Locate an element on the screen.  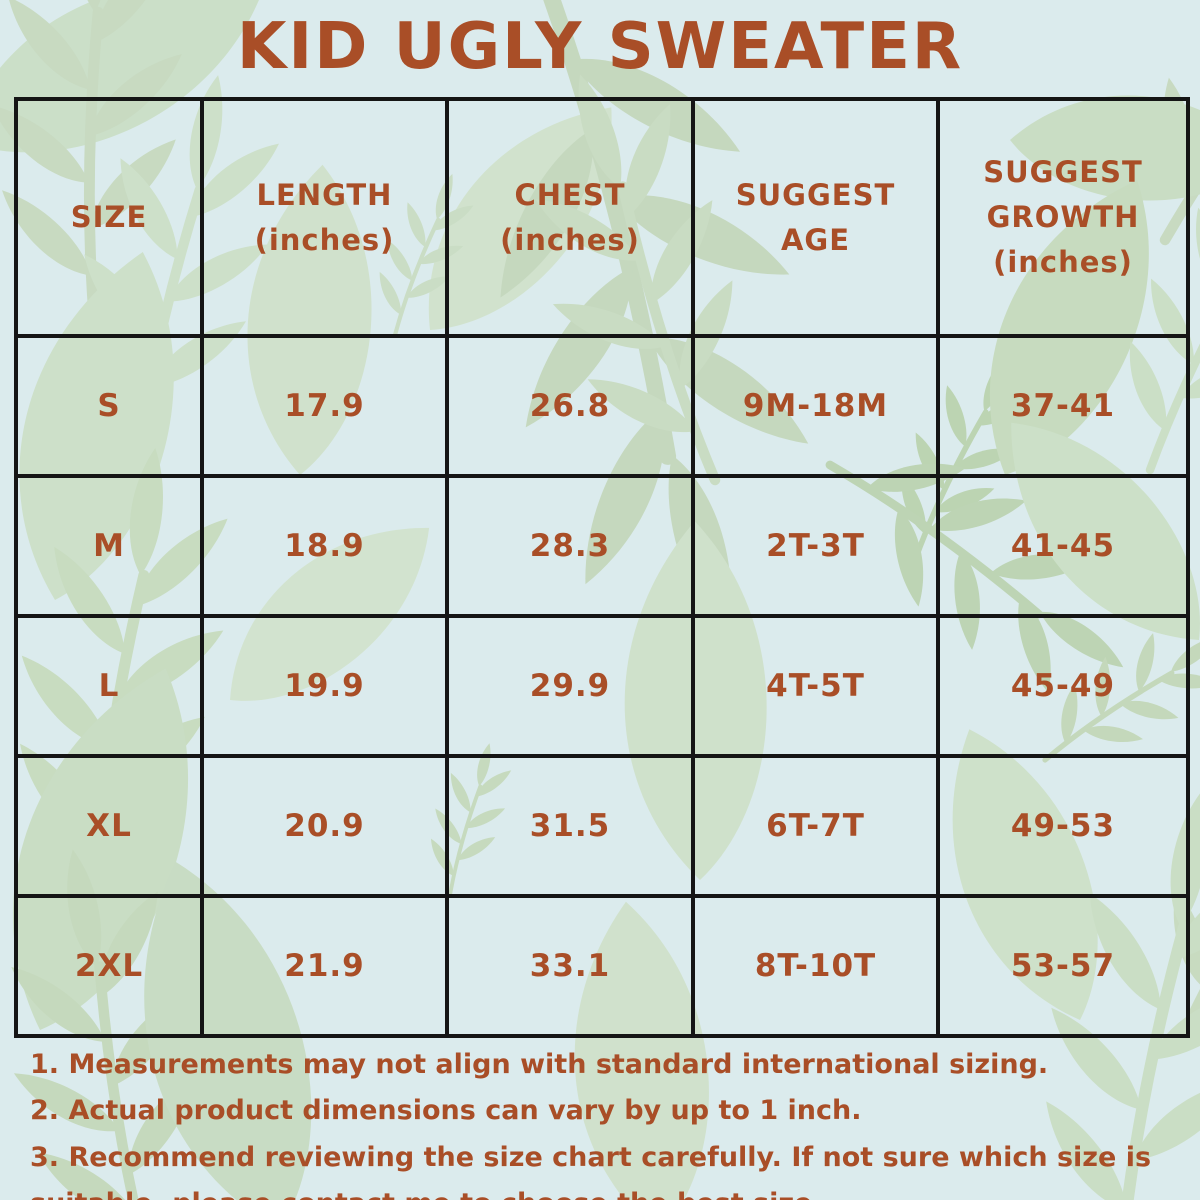
table-cell: 49-53 is located at coordinates (1063, 826).